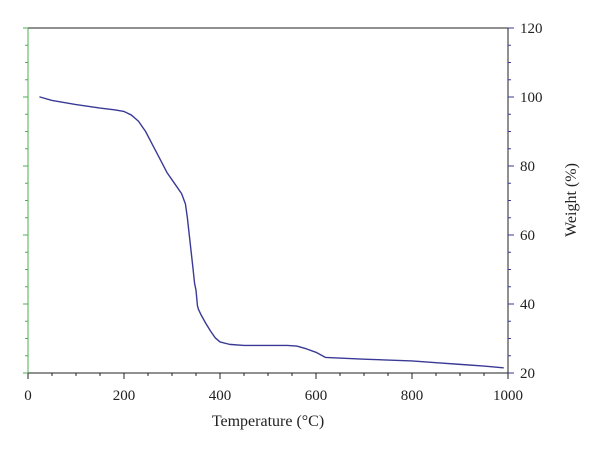 This screenshot has width=600, height=451. What do you see at coordinates (571, 200) in the screenshot?
I see `y-axis-title: Weight (%)` at bounding box center [571, 200].